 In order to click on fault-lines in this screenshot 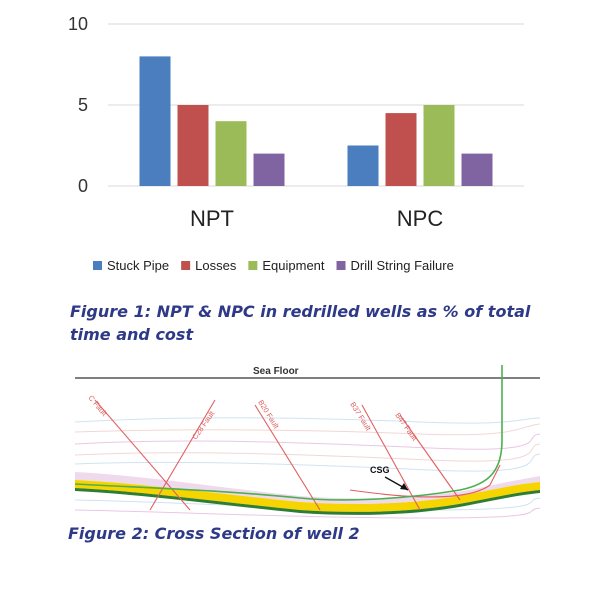, I will do `click(297, 455)`.